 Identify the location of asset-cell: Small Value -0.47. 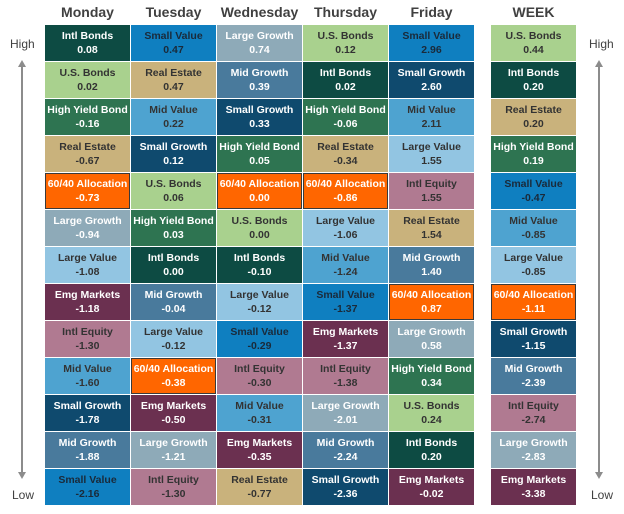
(533, 191).